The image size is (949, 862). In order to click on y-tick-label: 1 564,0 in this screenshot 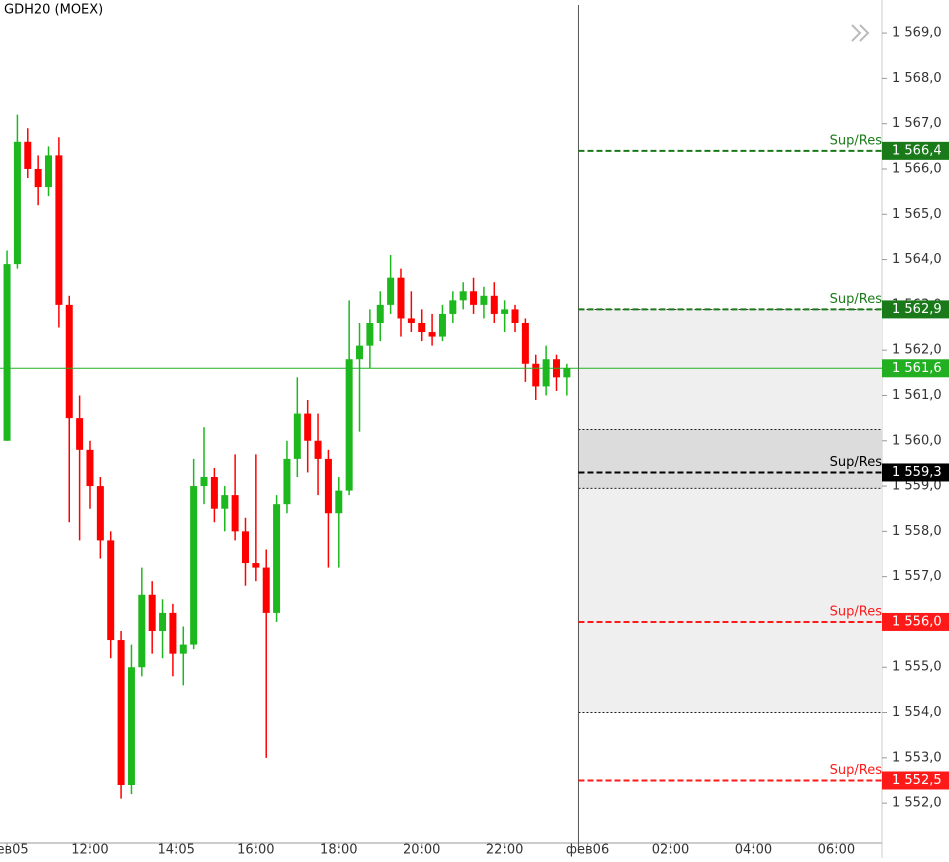, I will do `click(917, 259)`.